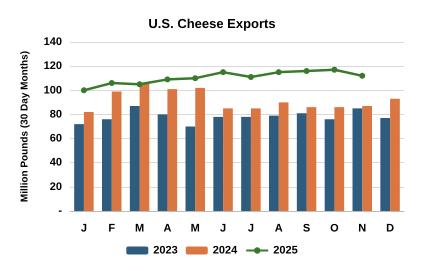 The height and width of the screenshot is (271, 424). Describe the element at coordinates (212, 23) in the screenshot. I see `chart-title: U.S. Cheese Exports` at that location.